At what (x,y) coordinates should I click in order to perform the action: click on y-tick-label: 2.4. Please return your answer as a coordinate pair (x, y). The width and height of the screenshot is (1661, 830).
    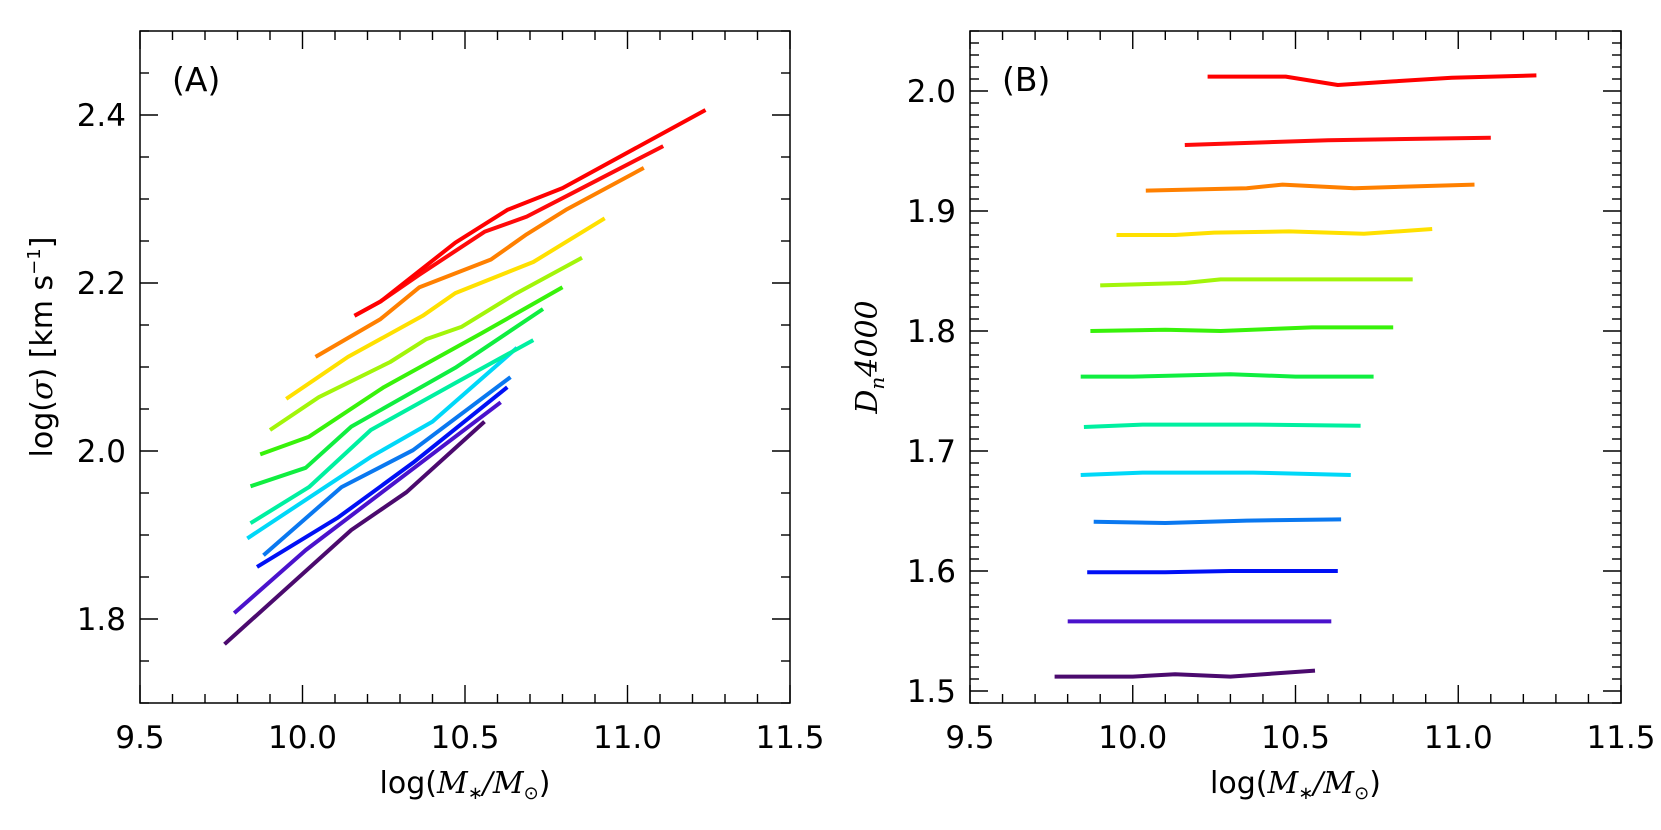
    Looking at the image, I should click on (101, 116).